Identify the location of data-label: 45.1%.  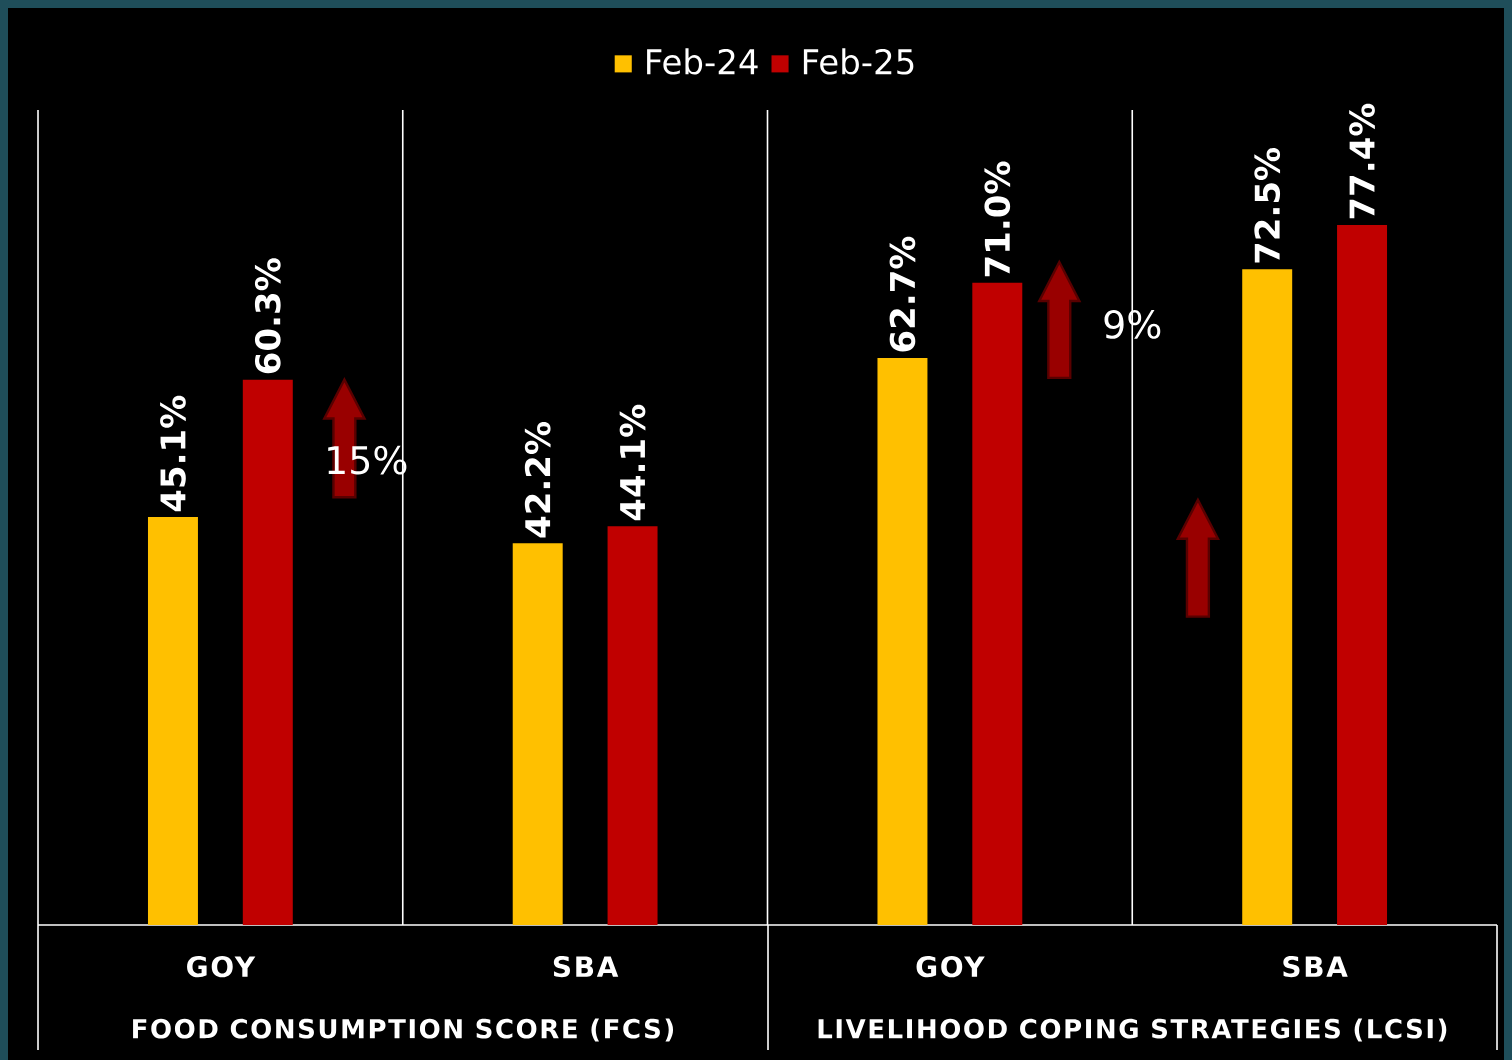
(173, 453).